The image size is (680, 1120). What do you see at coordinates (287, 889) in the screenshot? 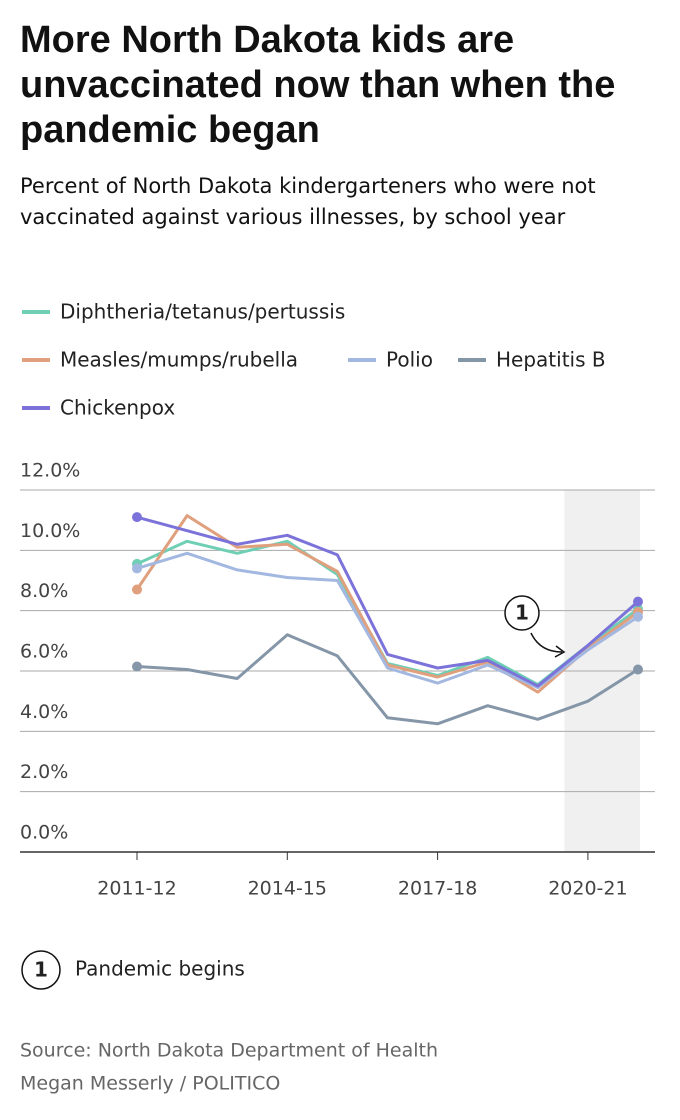
I see `x-tick-label: 2014-15` at bounding box center [287, 889].